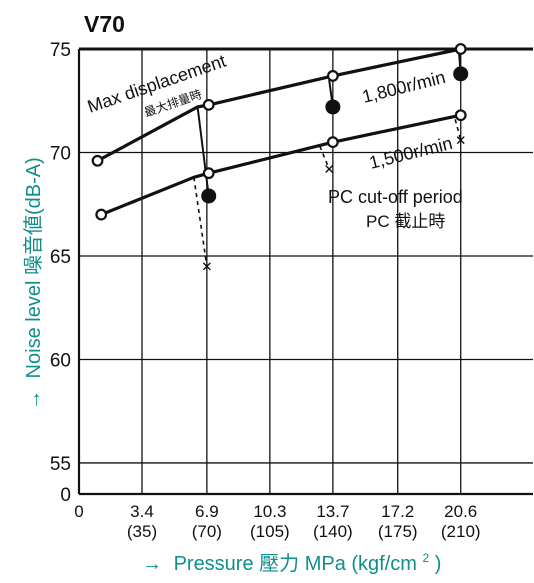 Image resolution: width=534 pixels, height=583 pixels. What do you see at coordinates (426, 558) in the screenshot?
I see `x-axis-label-sup: 2` at bounding box center [426, 558].